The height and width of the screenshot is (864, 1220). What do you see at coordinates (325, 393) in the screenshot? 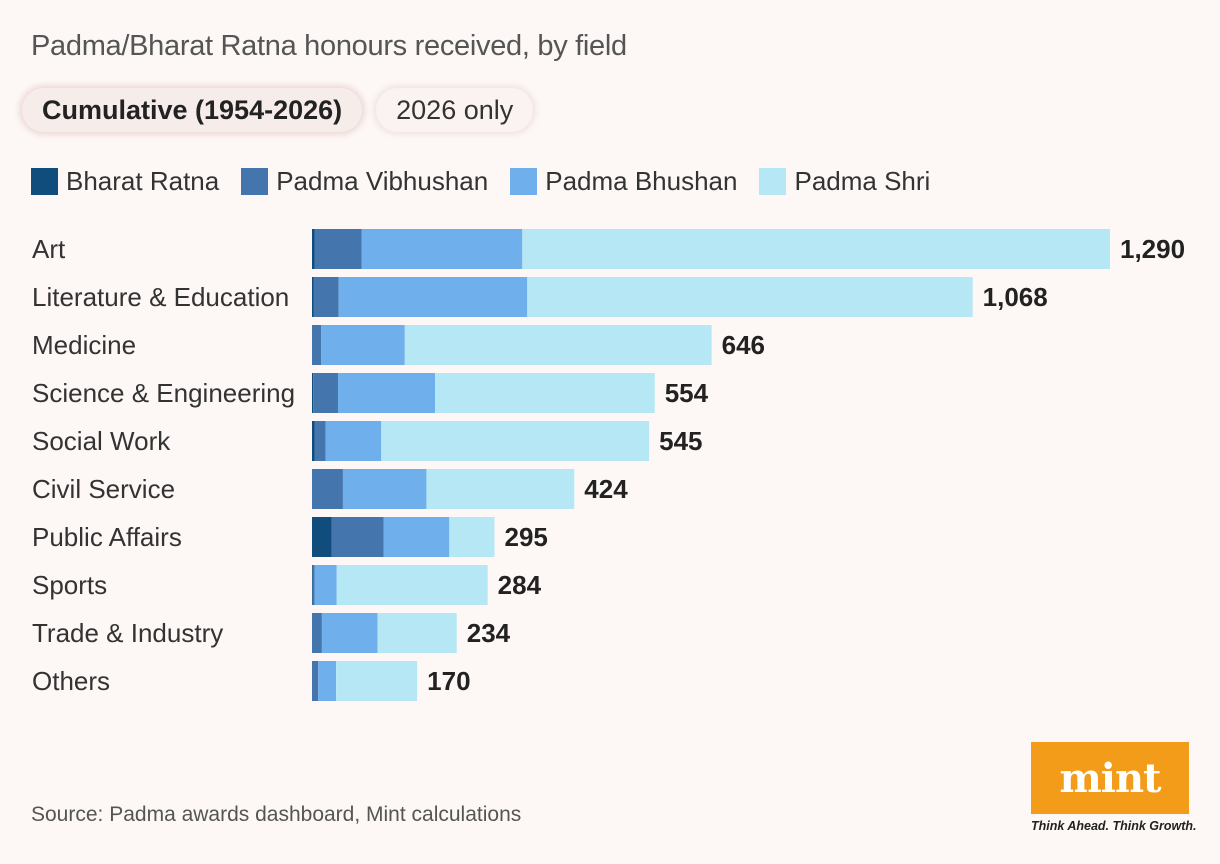
I see `bar-science-and-engineering-padma-vibhushan` at bounding box center [325, 393].